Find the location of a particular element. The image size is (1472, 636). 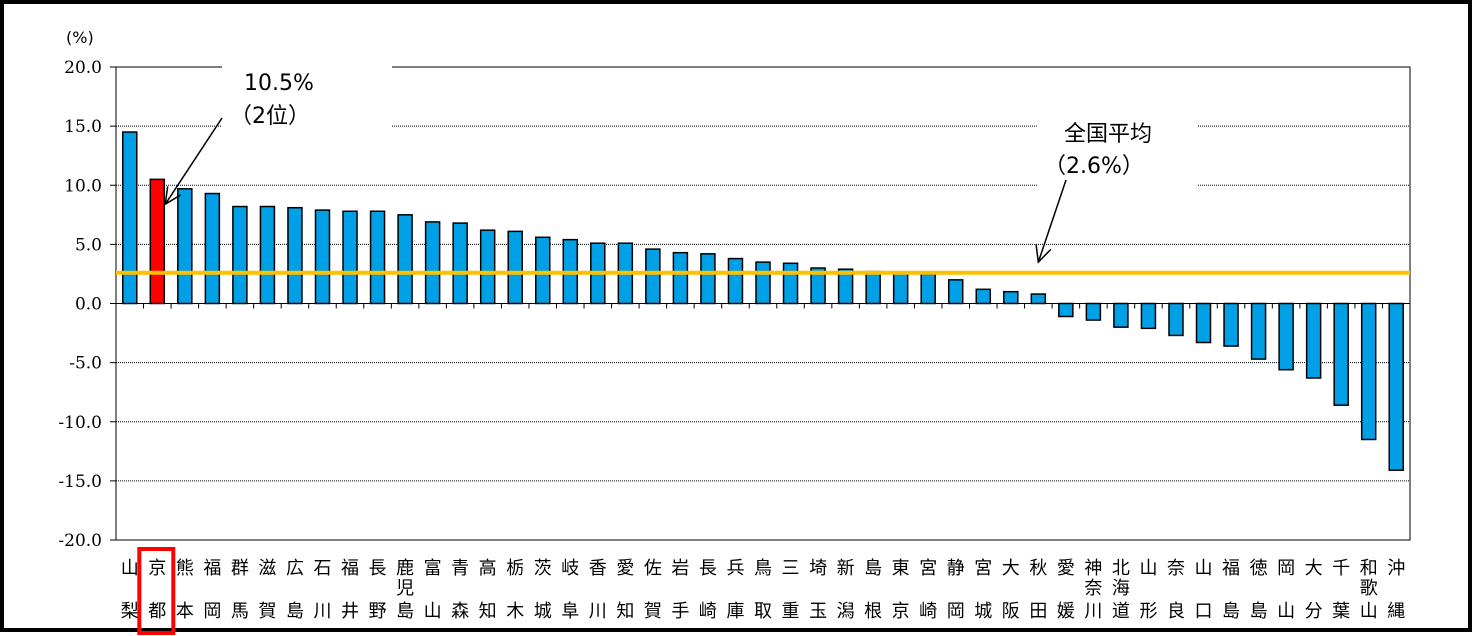

category-label-char: 野 is located at coordinates (378, 611).